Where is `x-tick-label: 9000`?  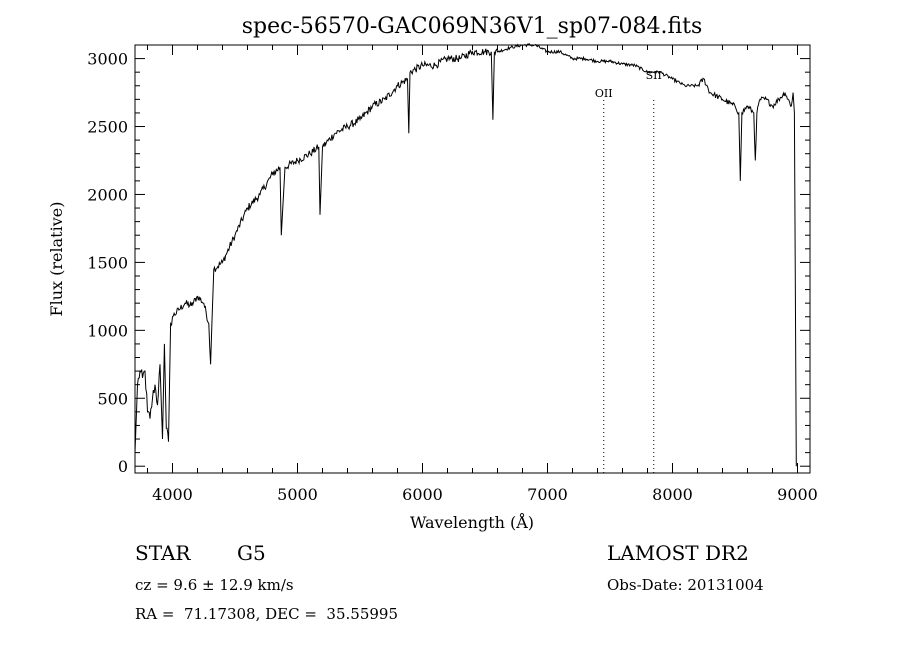
x-tick-label: 9000 is located at coordinates (797, 494).